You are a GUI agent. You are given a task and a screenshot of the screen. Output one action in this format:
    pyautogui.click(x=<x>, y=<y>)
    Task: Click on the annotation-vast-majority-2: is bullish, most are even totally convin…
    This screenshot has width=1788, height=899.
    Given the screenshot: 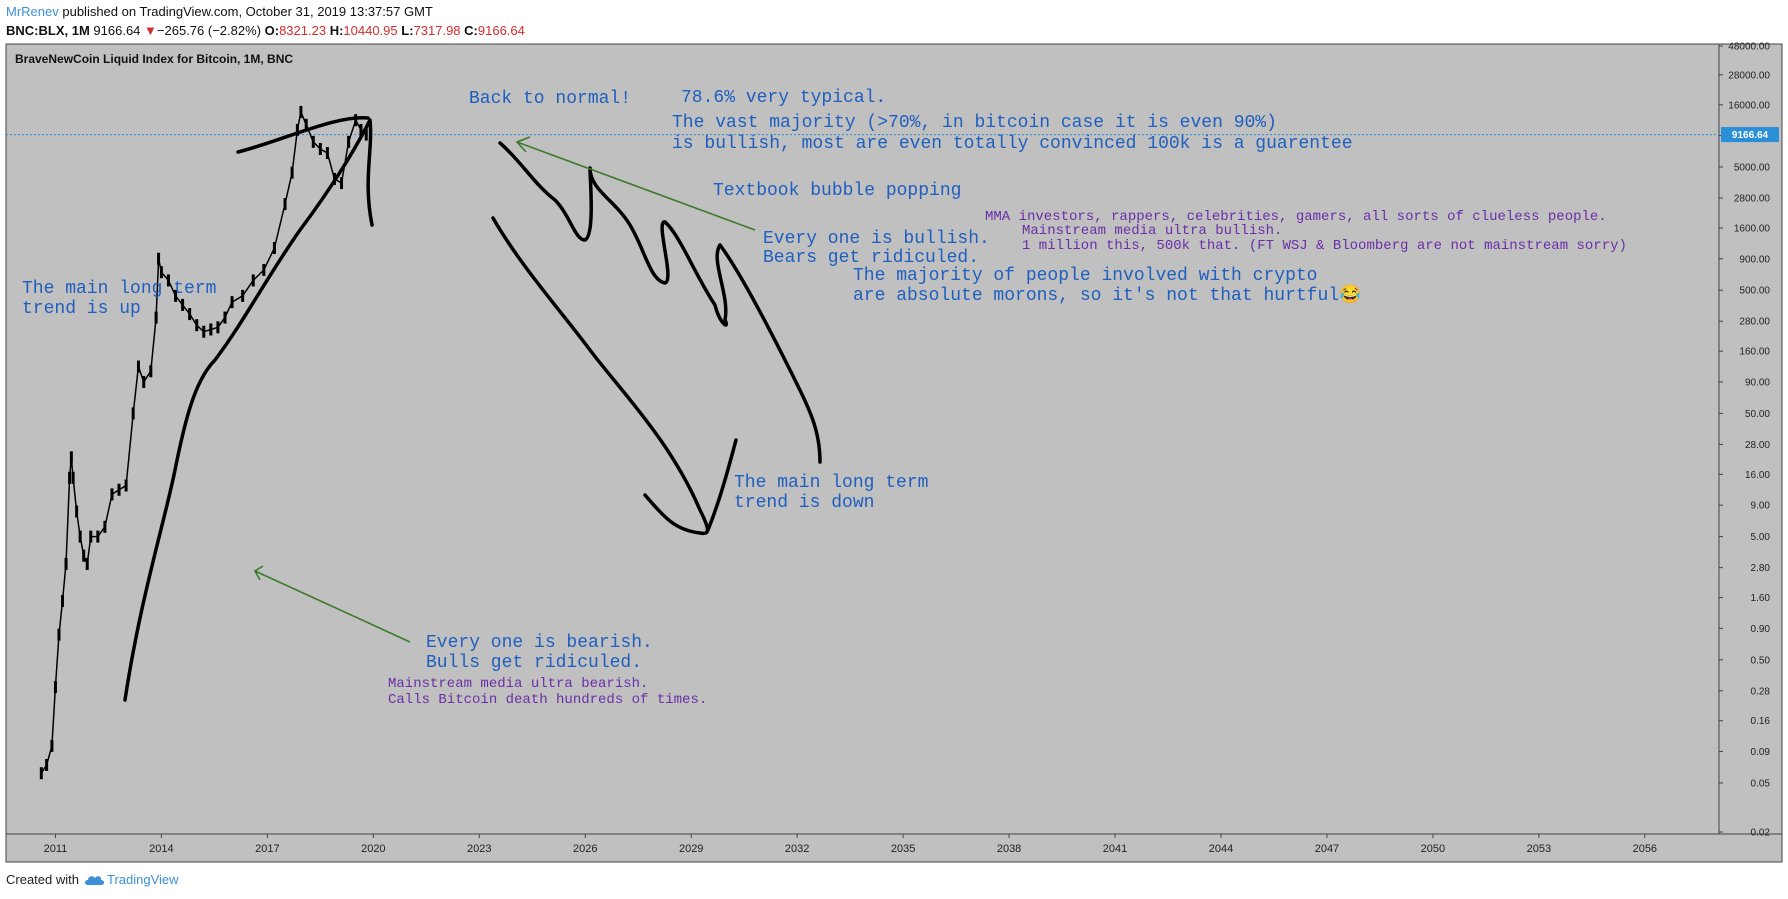 What is the action you would take?
    pyautogui.click(x=1012, y=144)
    